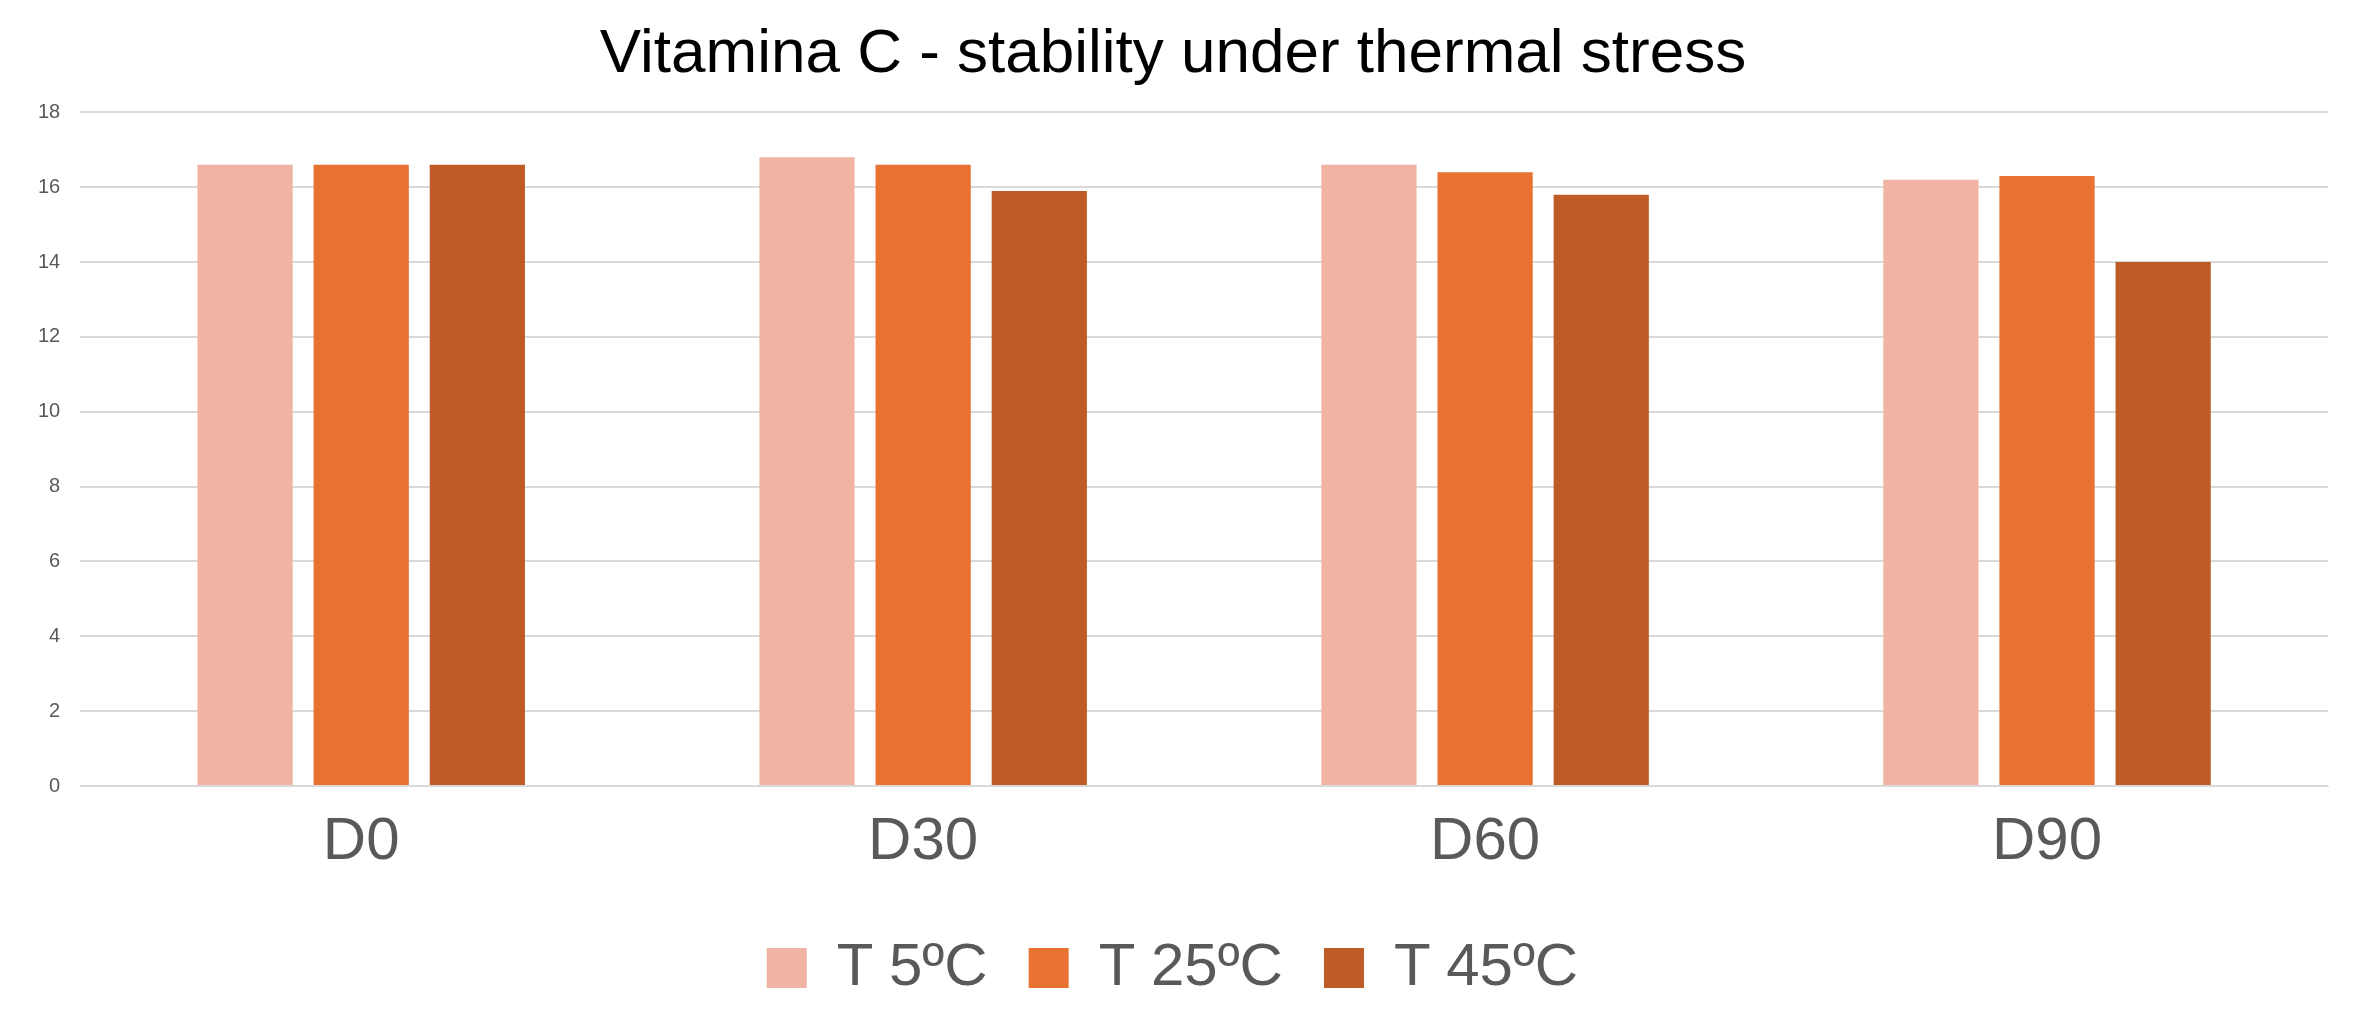 The image size is (2355, 1023). What do you see at coordinates (2047, 838) in the screenshot?
I see `x-tick-label: D90` at bounding box center [2047, 838].